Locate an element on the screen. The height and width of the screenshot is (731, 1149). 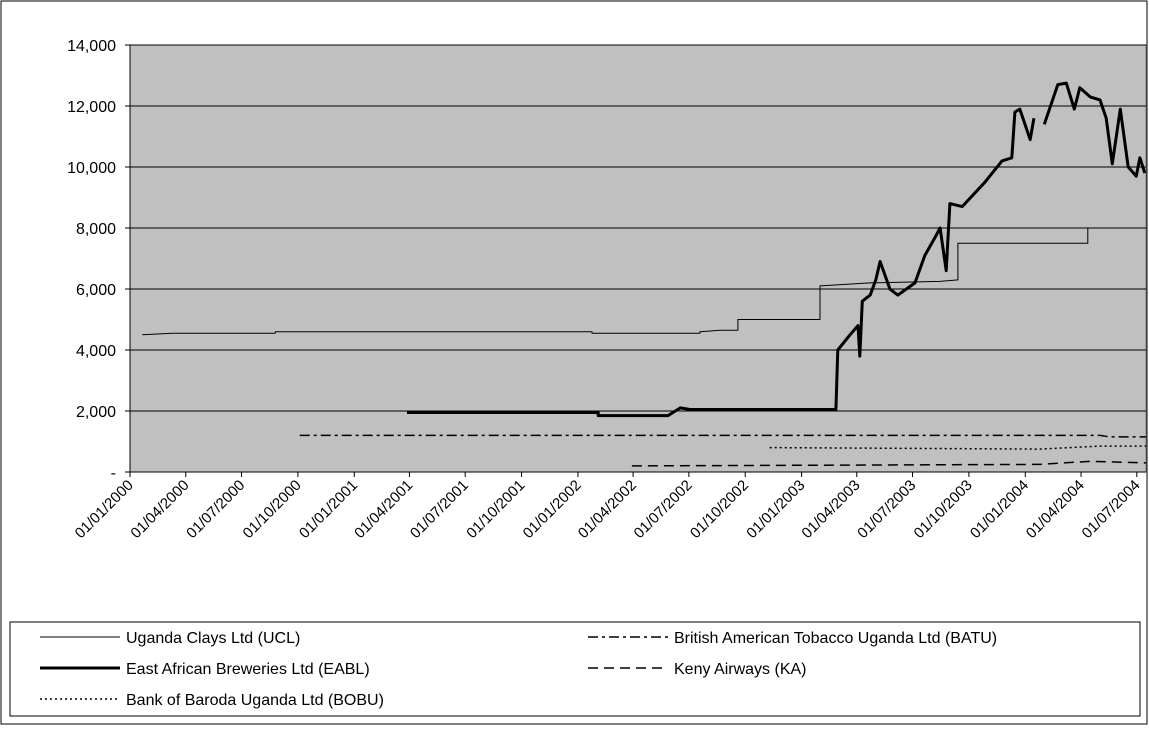
y-tick-label: 12,000 is located at coordinates (91, 107).